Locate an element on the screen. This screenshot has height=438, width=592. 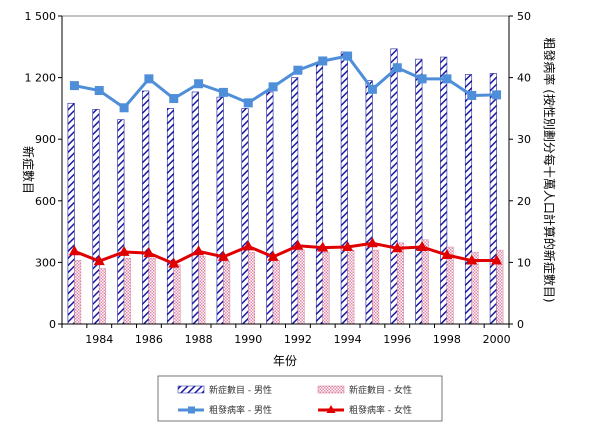
point-rate-female-1991 is located at coordinates (273, 255).